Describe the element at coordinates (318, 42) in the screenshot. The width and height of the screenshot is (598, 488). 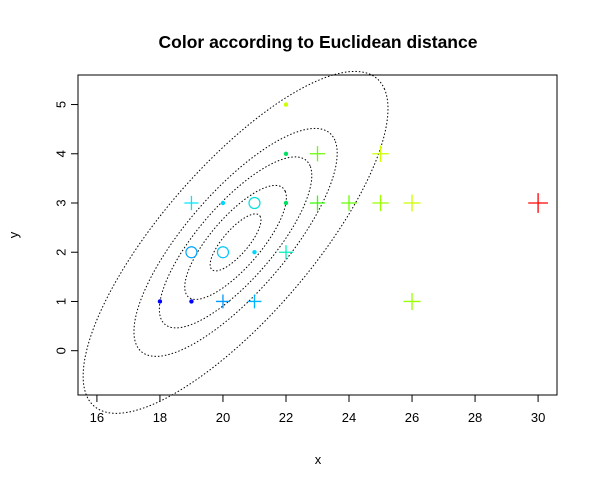
I see `chart-title: Color according to Euclidean distance` at that location.